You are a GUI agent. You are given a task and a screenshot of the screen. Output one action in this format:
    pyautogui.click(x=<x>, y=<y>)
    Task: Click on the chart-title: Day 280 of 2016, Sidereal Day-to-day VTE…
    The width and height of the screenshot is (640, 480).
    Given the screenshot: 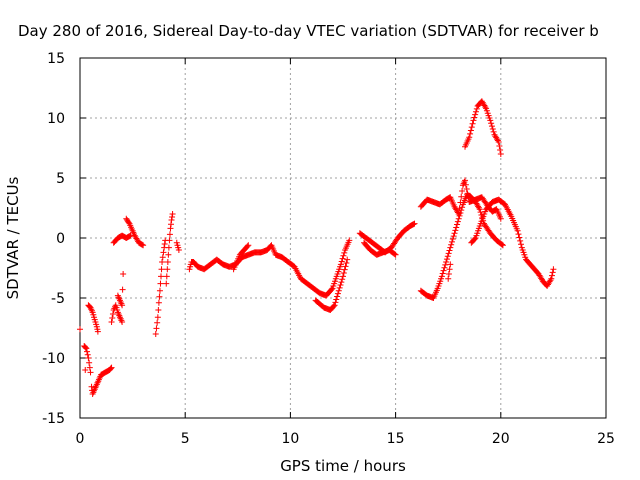 What is the action you would take?
    pyautogui.click(x=308, y=31)
    